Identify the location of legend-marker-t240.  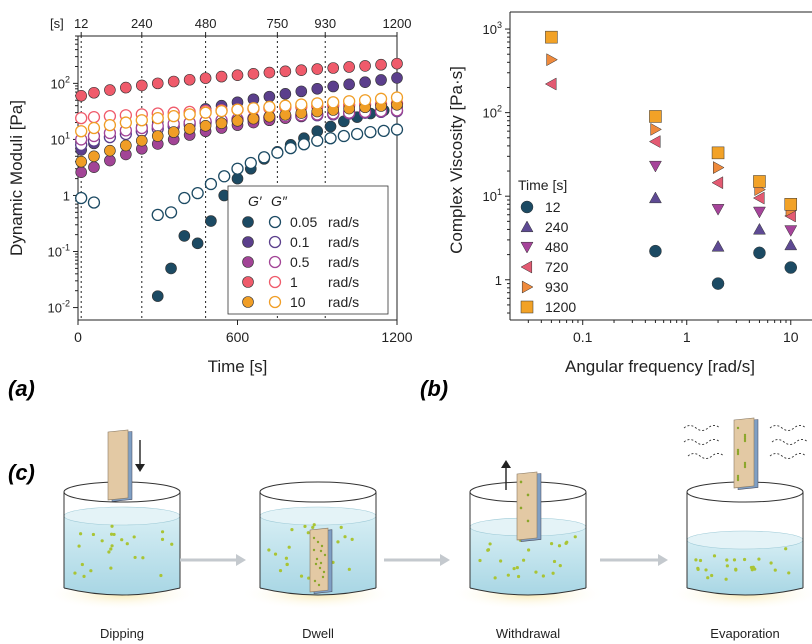
(527, 226).